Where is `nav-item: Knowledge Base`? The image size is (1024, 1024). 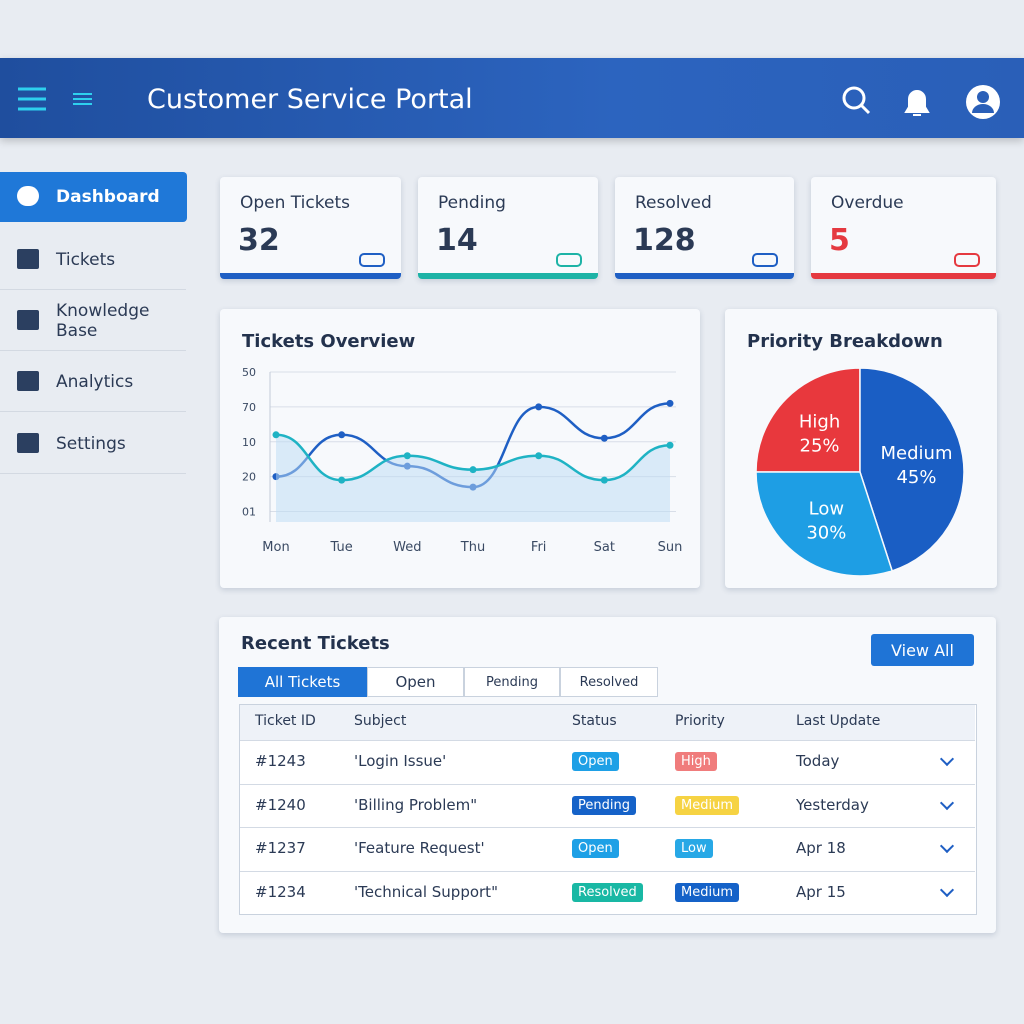 nav-item: Knowledge Base is located at coordinates (103, 321).